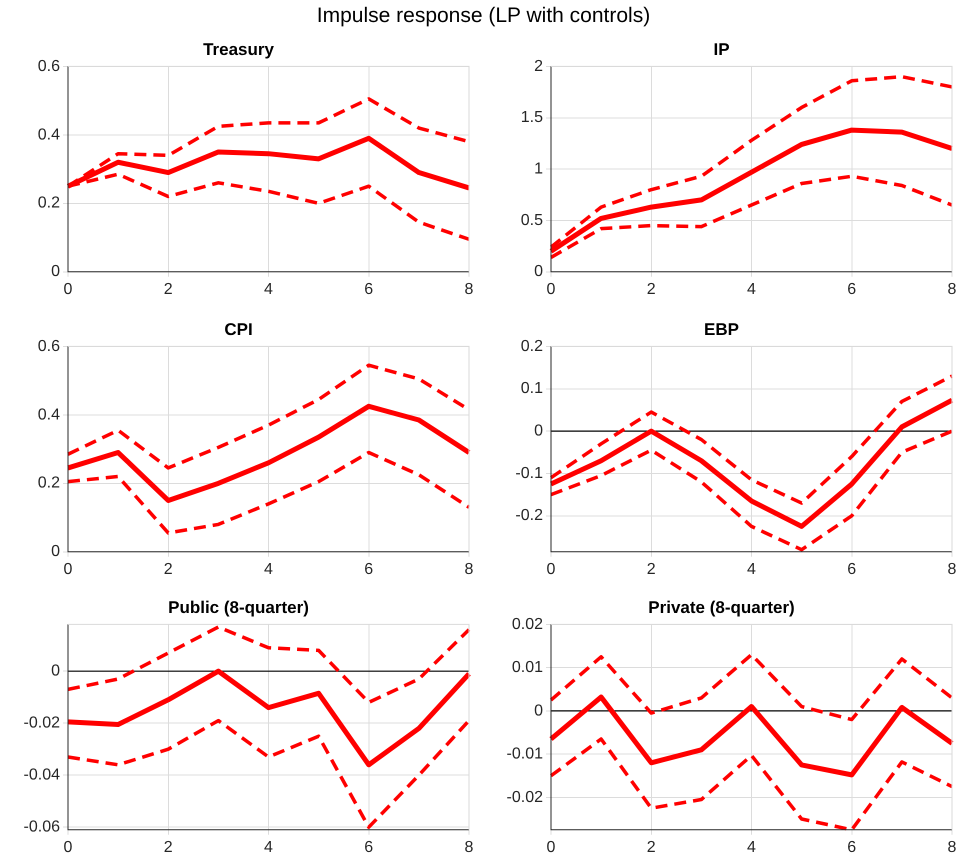 Image resolution: width=967 pixels, height=863 pixels. What do you see at coordinates (42, 827) in the screenshot?
I see `y-tick-label: -0.06` at bounding box center [42, 827].